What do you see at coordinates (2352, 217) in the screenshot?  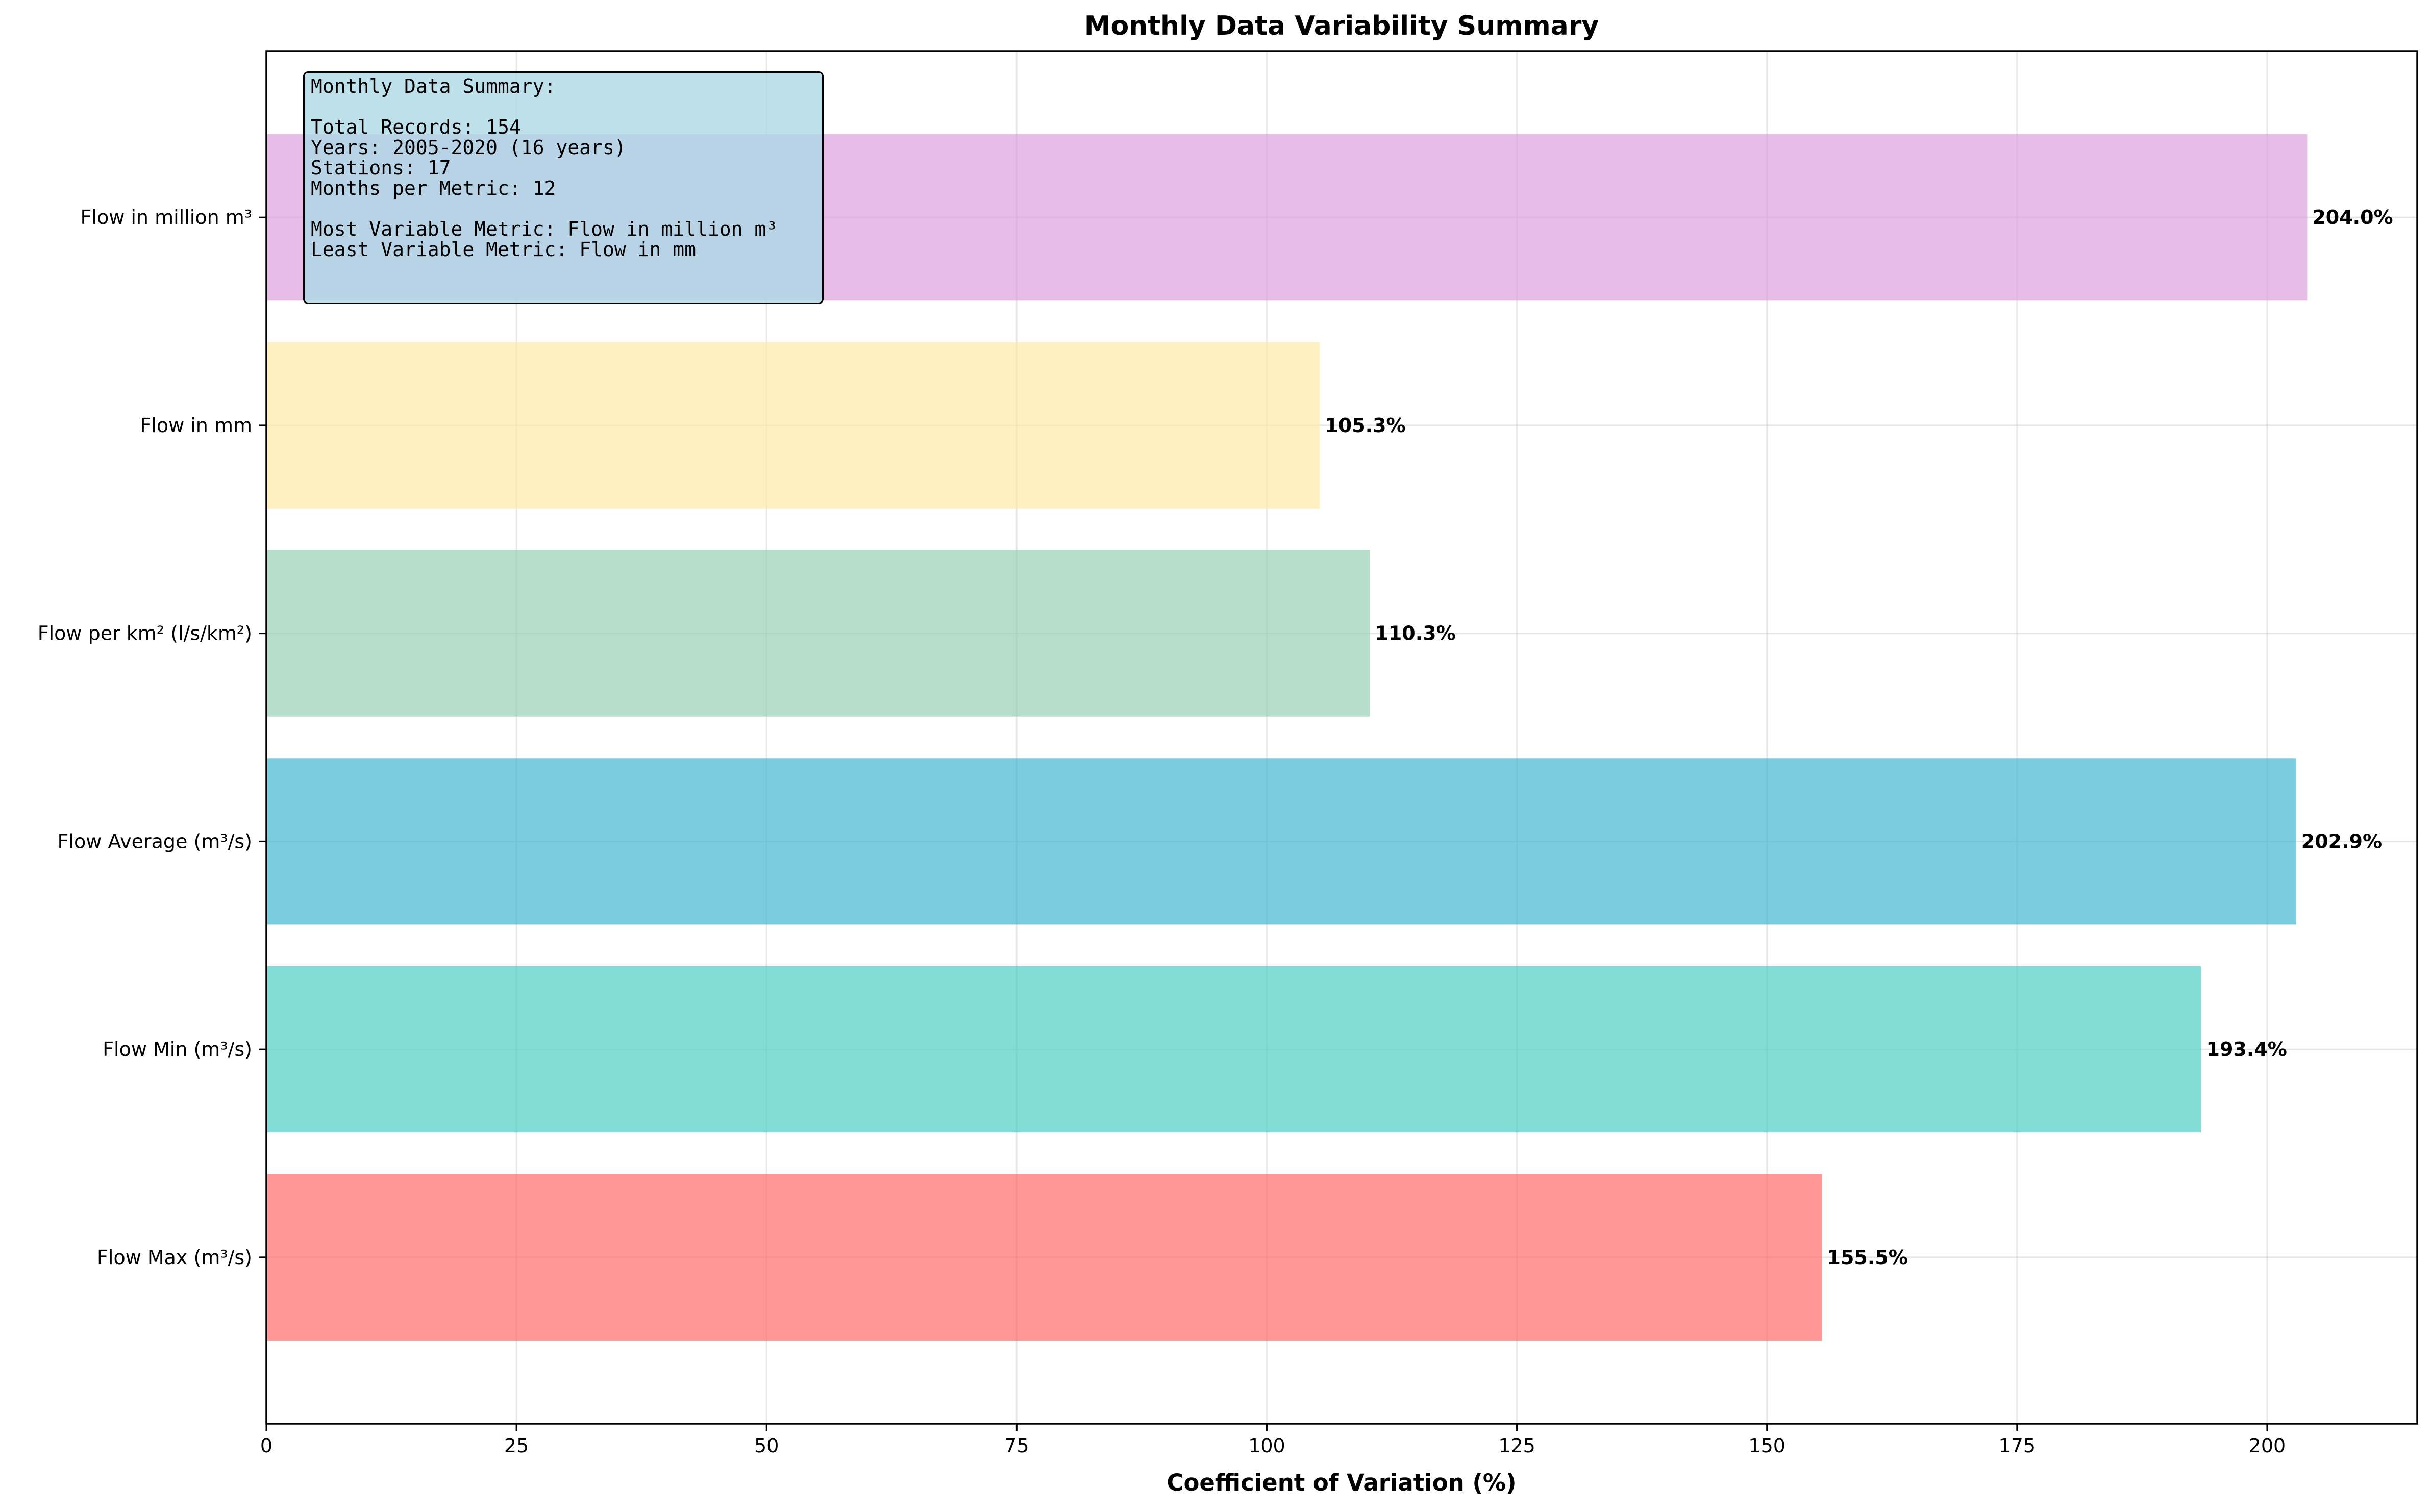 I see `bar-value-label: 204.0%` at bounding box center [2352, 217].